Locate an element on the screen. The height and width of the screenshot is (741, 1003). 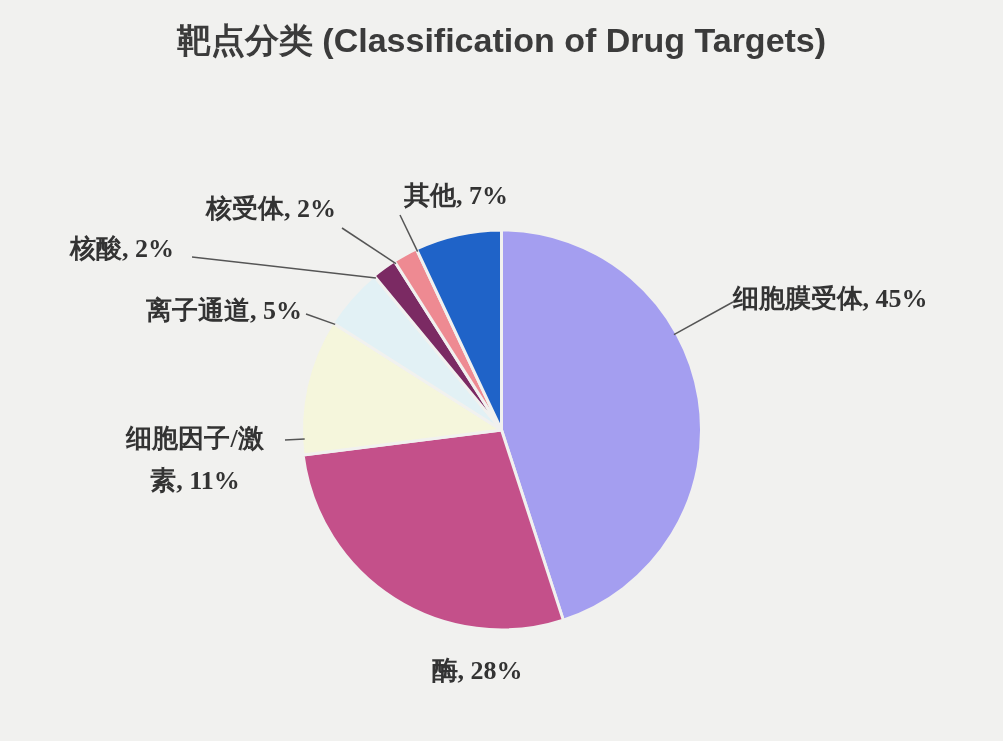
slice-label: 核酸, 2% is located at coordinates (121, 248).